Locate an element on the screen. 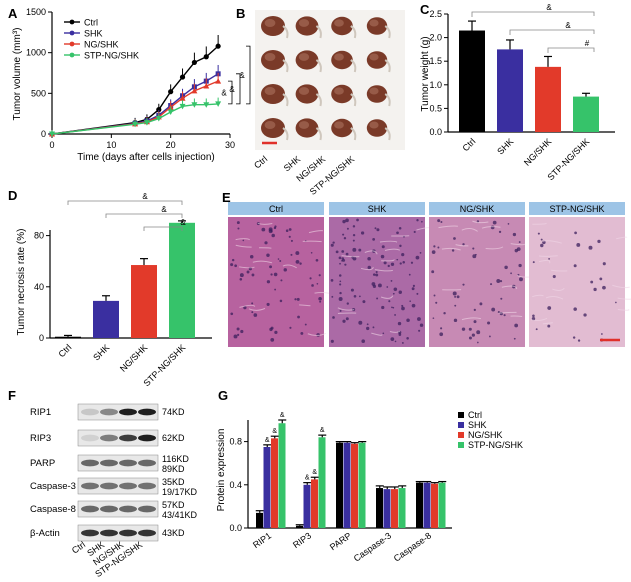 The image size is (631, 582). a-legend-label: SHK is located at coordinates (93, 34).